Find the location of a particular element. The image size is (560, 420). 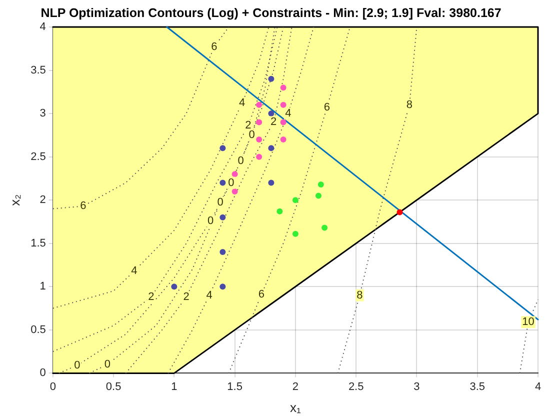

x-tick-label: 1 is located at coordinates (174, 386).